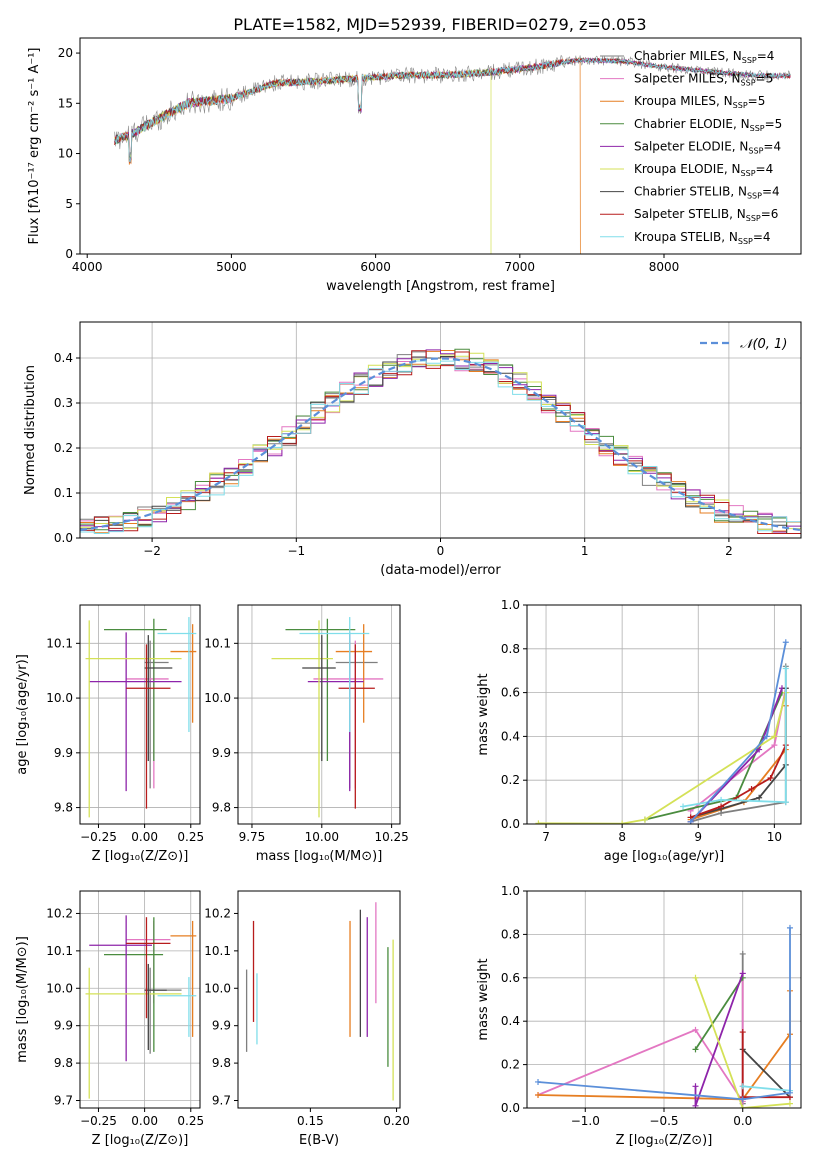 The height and width of the screenshot is (1170, 819). I want to click on x-axis-label: age [log₁₀(age/yr)], so click(664, 856).